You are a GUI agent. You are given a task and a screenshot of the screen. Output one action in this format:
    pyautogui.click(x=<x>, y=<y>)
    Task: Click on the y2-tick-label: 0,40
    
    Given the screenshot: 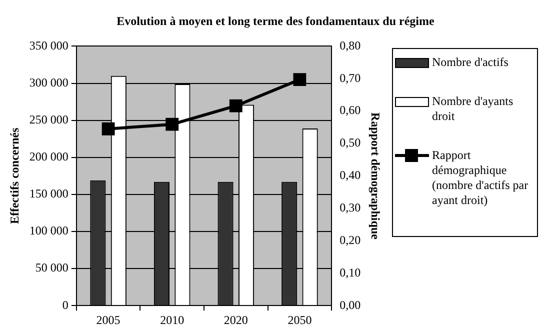 What is the action you would take?
    pyautogui.click(x=350, y=175)
    